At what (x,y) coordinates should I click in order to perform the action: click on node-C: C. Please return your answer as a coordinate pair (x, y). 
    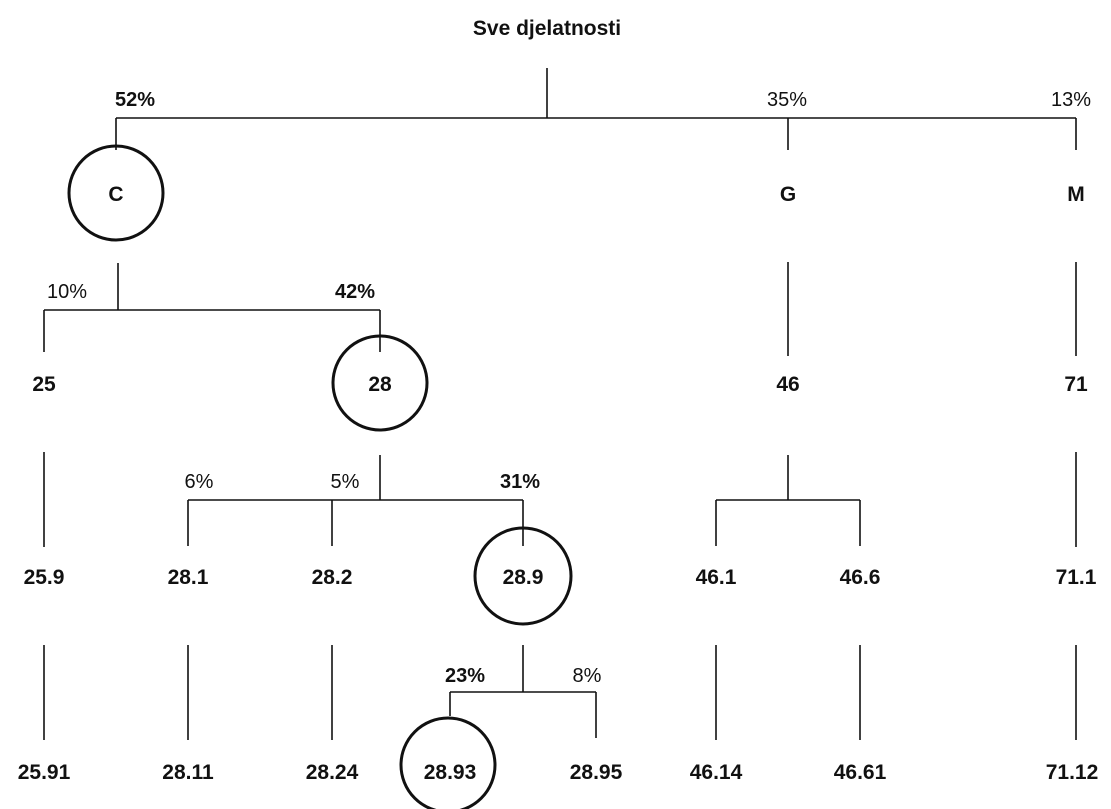
    Looking at the image, I should click on (115, 194).